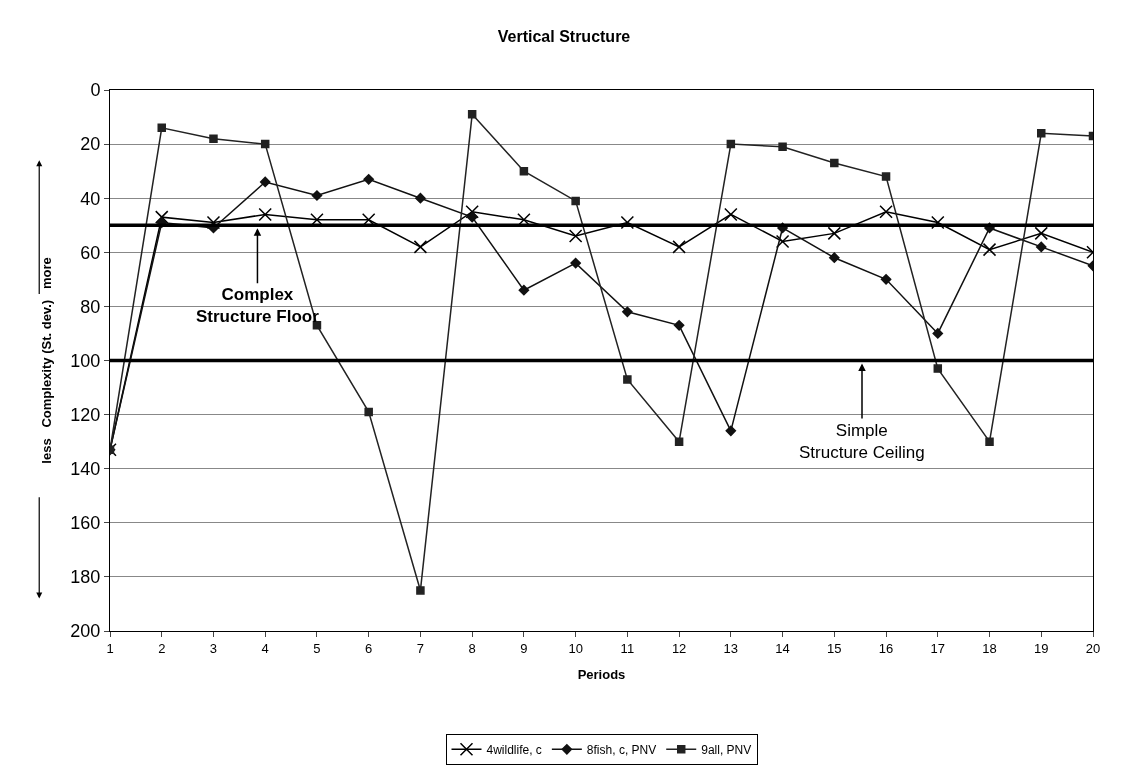 This screenshot has width=1128, height=777. I want to click on y-tick-label: 120, so click(85, 414).